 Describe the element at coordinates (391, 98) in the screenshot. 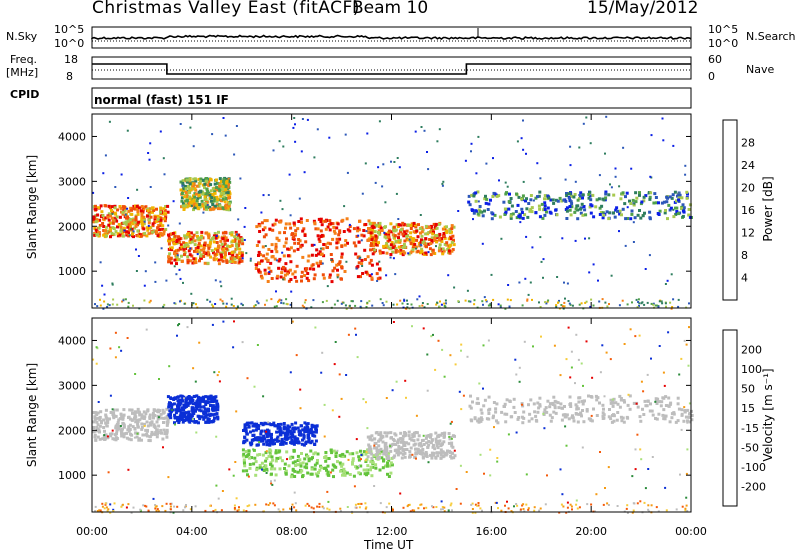

I see `cpid-frame` at that location.